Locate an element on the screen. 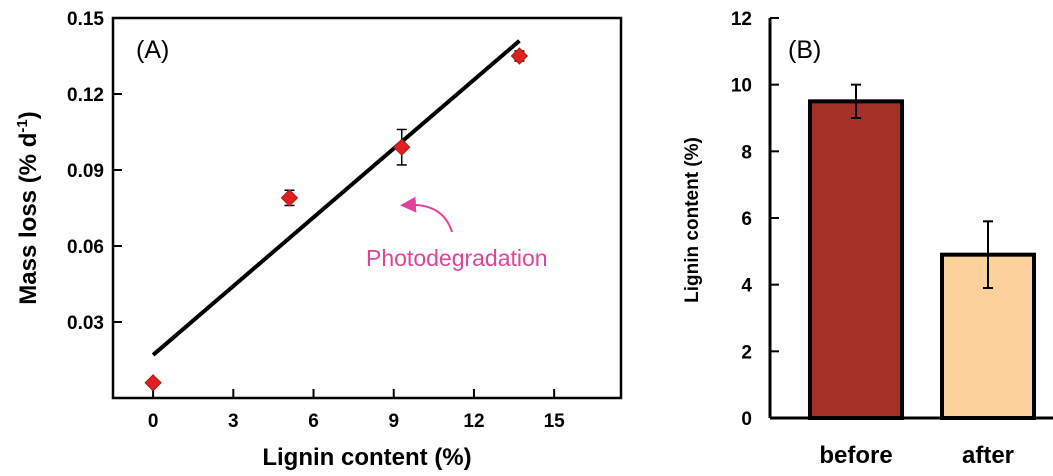 The height and width of the screenshot is (476, 1053). y-tick-label-b: 10 is located at coordinates (741, 86).